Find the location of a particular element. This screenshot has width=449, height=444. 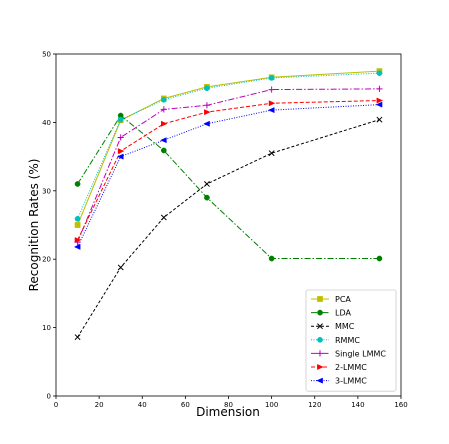

x-tick-label: 40 is located at coordinates (142, 405).